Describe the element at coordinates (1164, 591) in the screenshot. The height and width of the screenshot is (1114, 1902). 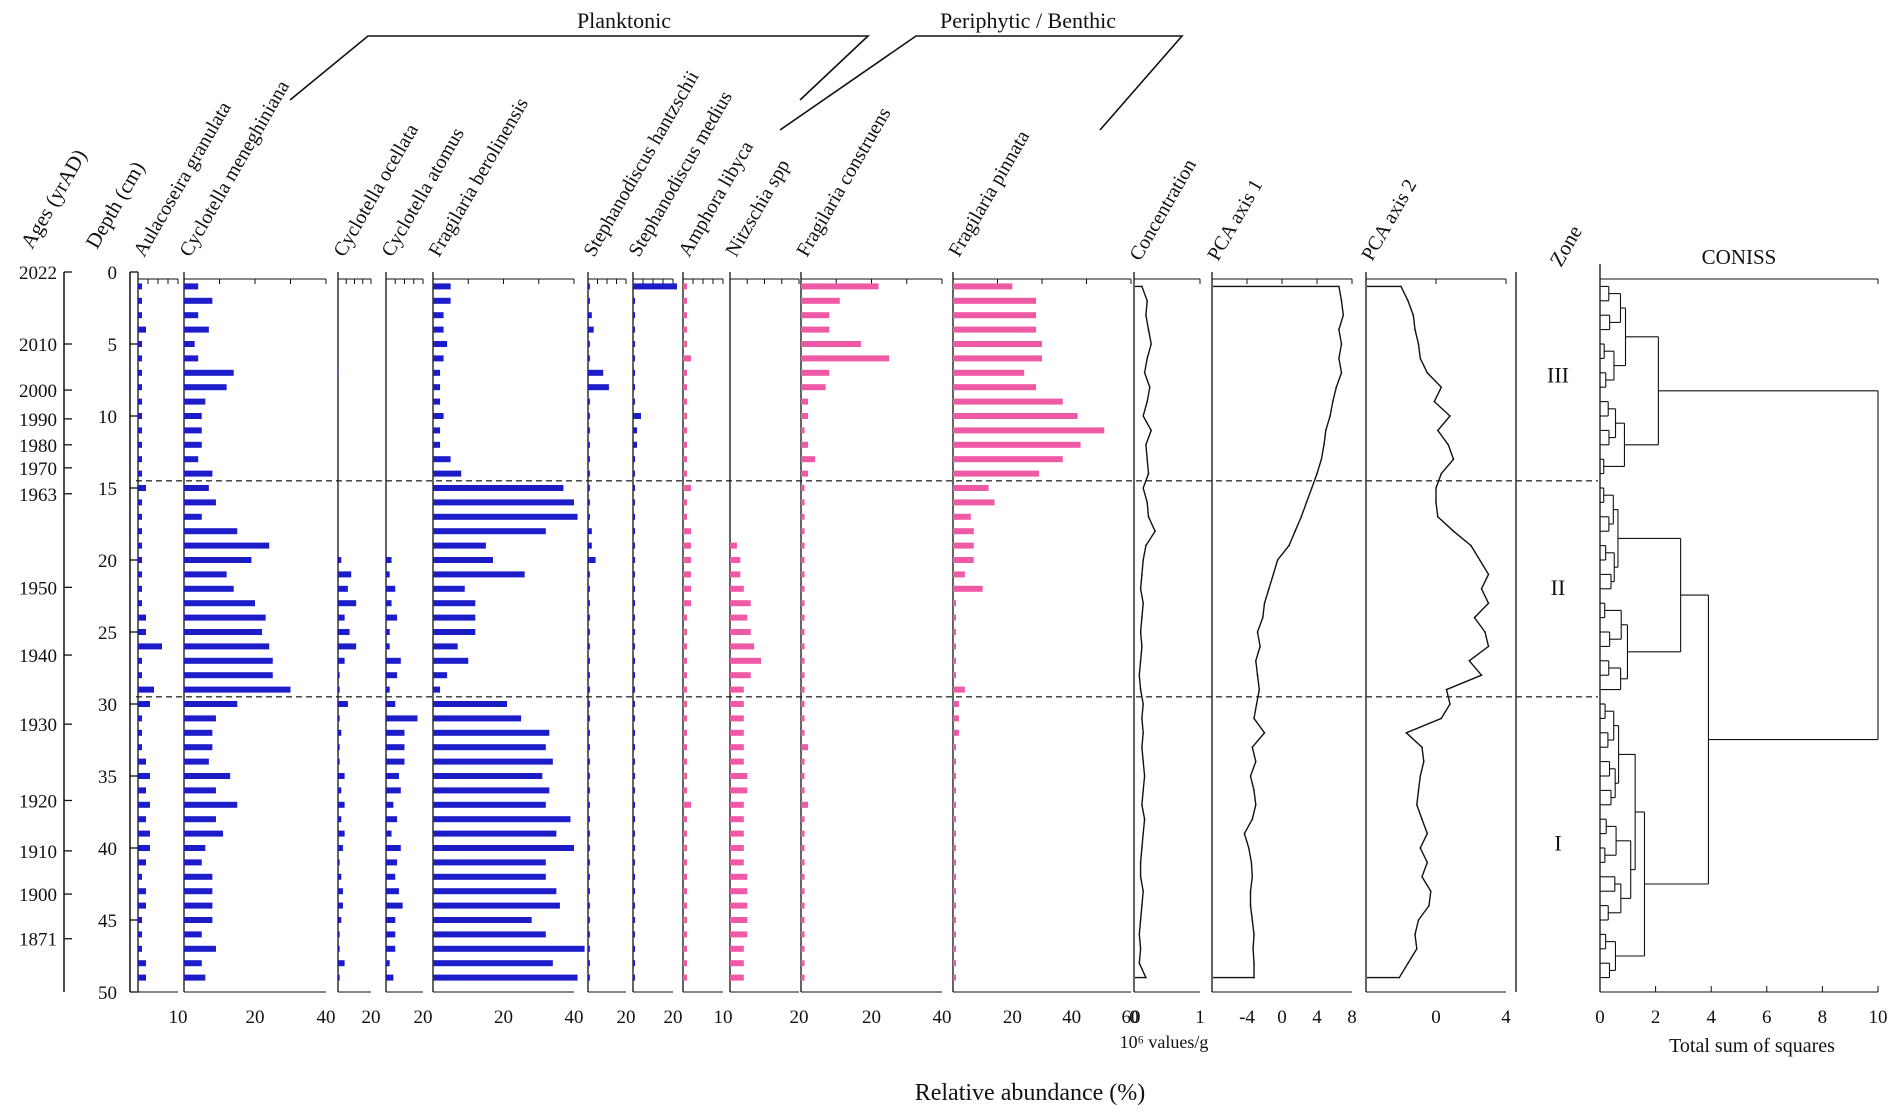
I see `concentration-panel: 0 1 Concentration` at that location.